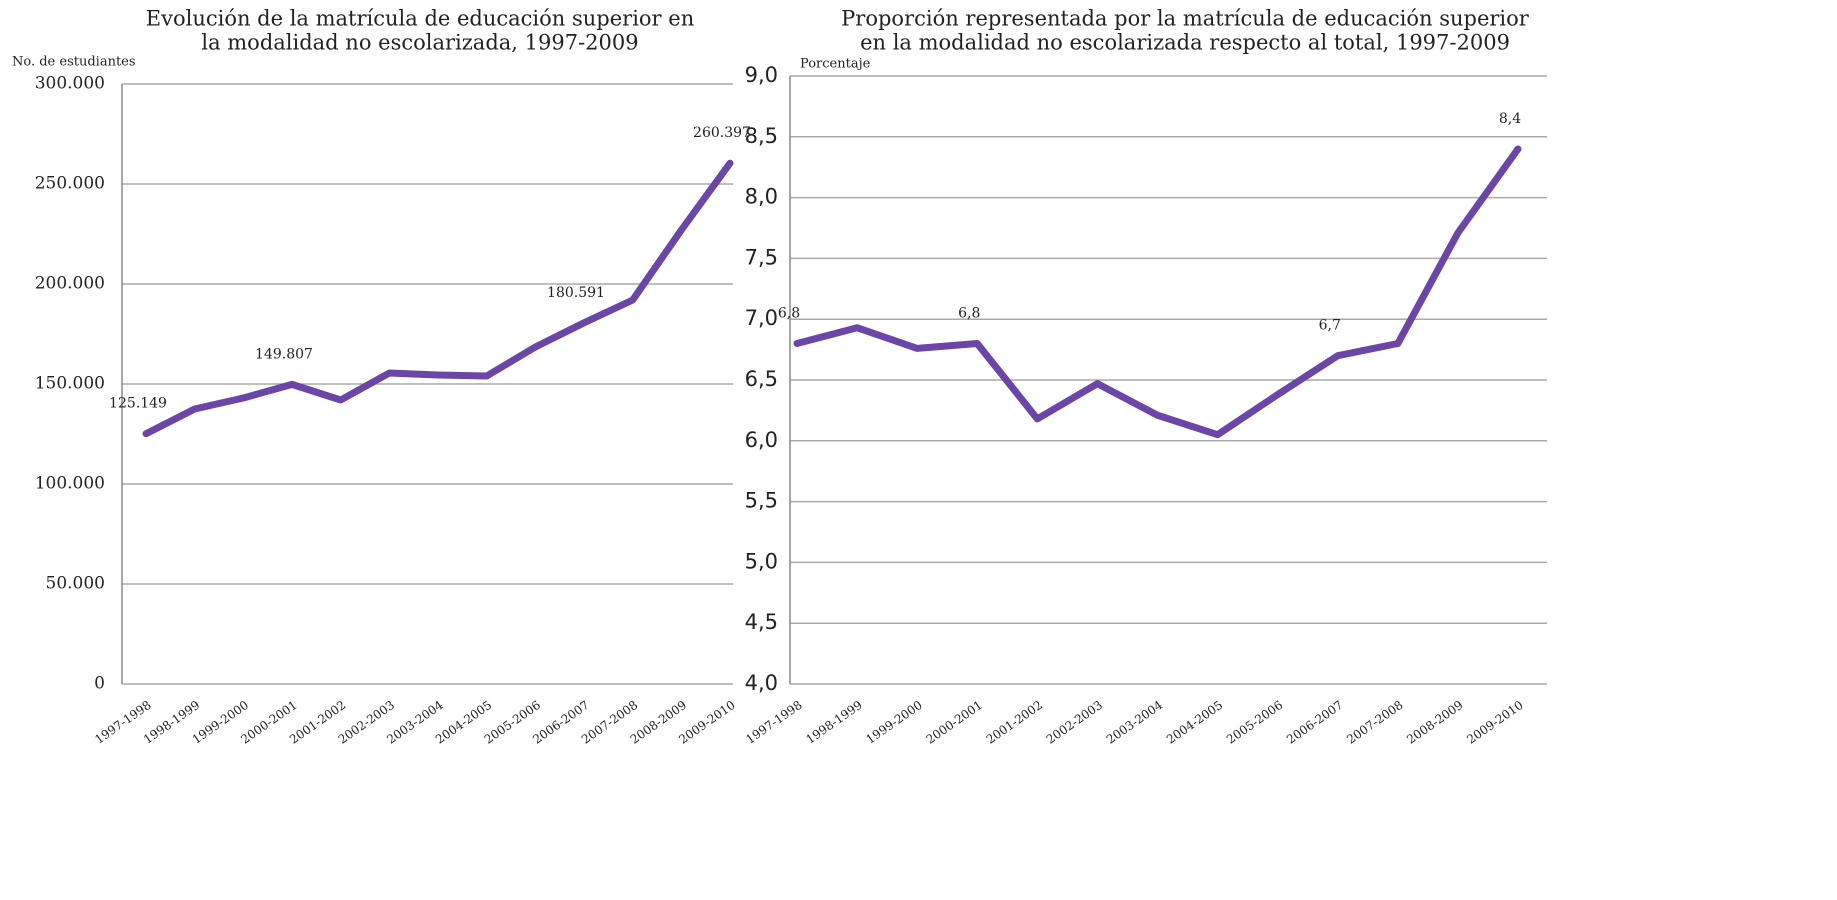 This screenshot has height=900, width=1837. What do you see at coordinates (419, 43) in the screenshot?
I see `chart-title: la modalidad no escolarizada, 1997-2009` at bounding box center [419, 43].